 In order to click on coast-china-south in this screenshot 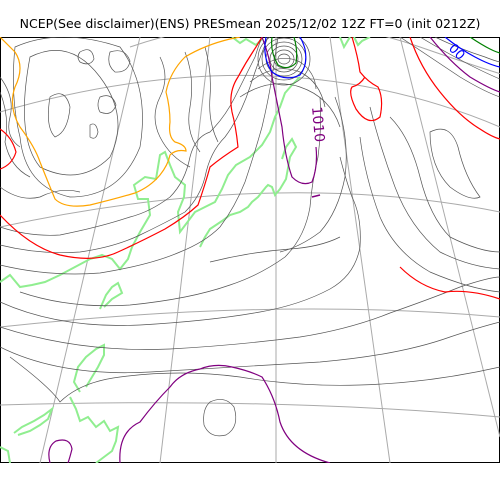, I will do `click(34, 421)`.